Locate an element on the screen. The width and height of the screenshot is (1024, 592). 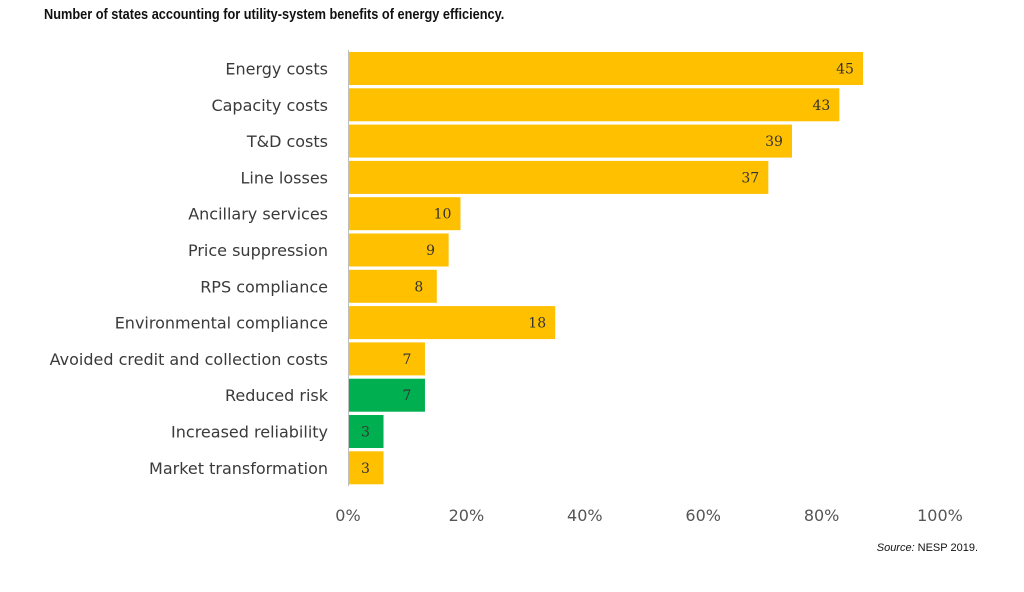
bar-environmental-compliance is located at coordinates (452, 323).